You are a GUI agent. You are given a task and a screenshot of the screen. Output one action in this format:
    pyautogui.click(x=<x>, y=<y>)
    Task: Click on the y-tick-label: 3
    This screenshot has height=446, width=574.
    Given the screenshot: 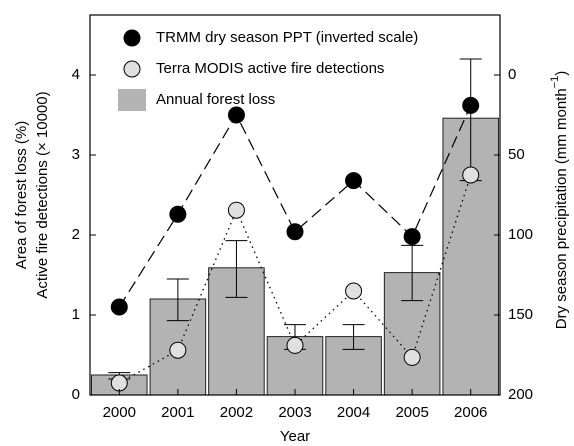 What is the action you would take?
    pyautogui.click(x=76, y=154)
    